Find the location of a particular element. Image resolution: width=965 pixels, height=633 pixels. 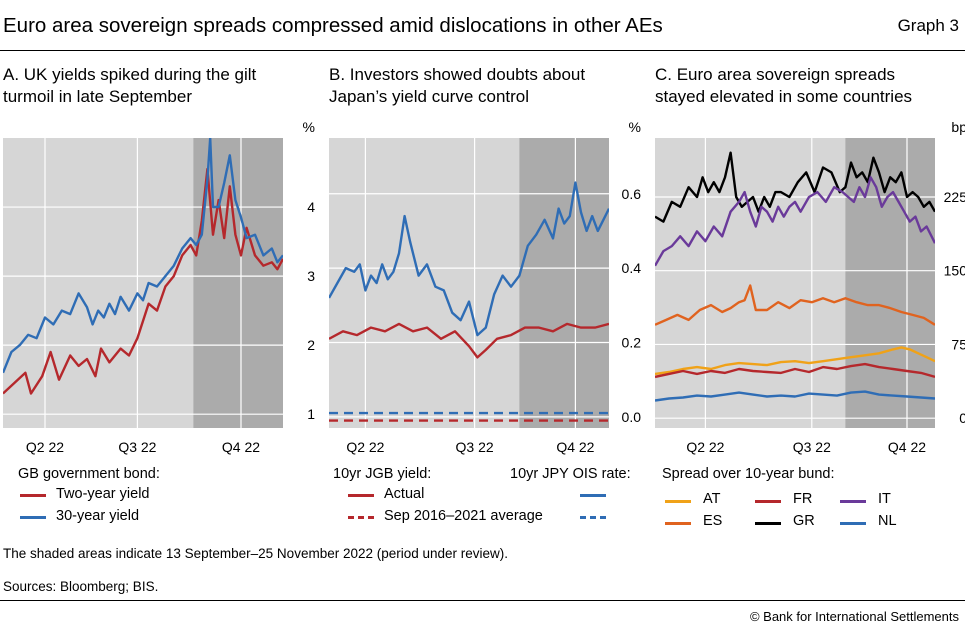

series-line-es is located at coordinates (795, 305).